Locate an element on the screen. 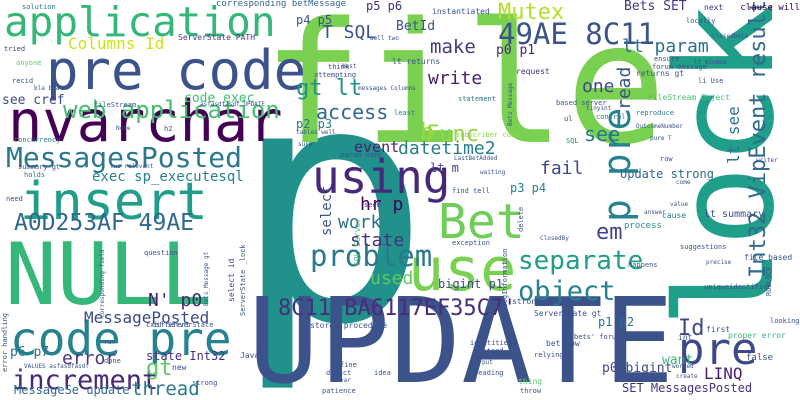 The image size is (800, 400). word-holds: holds is located at coordinates (35, 175).